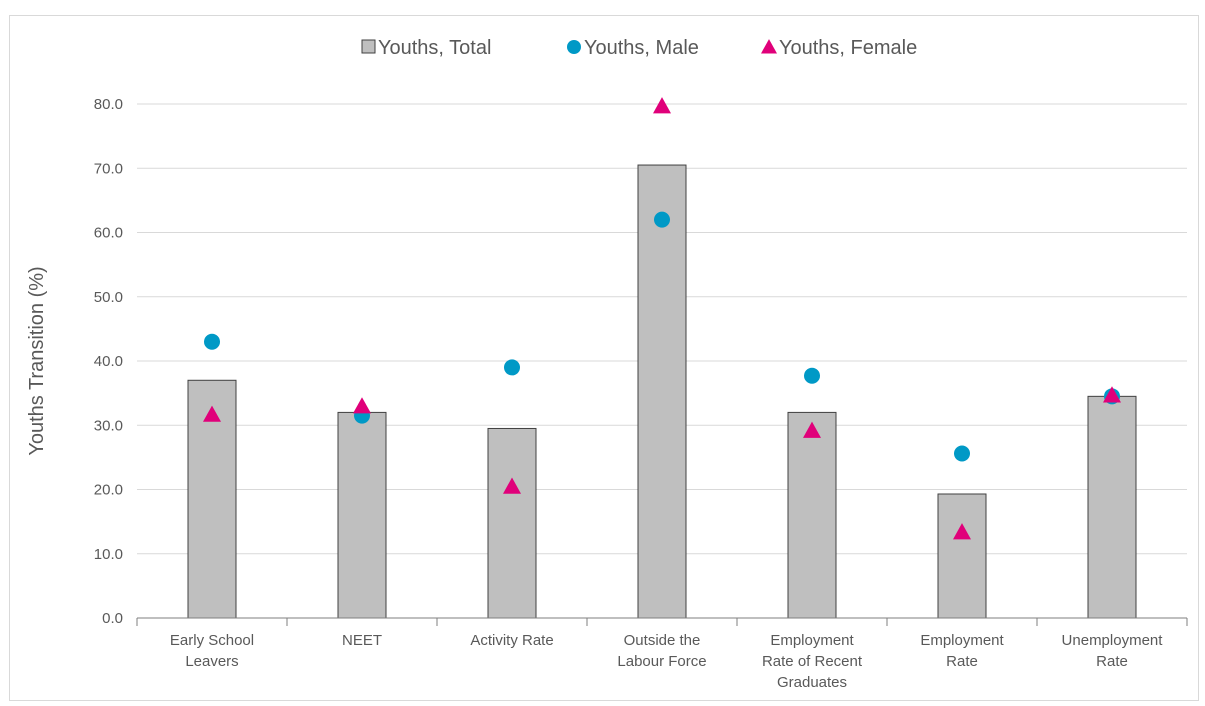  What do you see at coordinates (108, 104) in the screenshot?
I see `y-tick-label: 80.0` at bounding box center [108, 104].